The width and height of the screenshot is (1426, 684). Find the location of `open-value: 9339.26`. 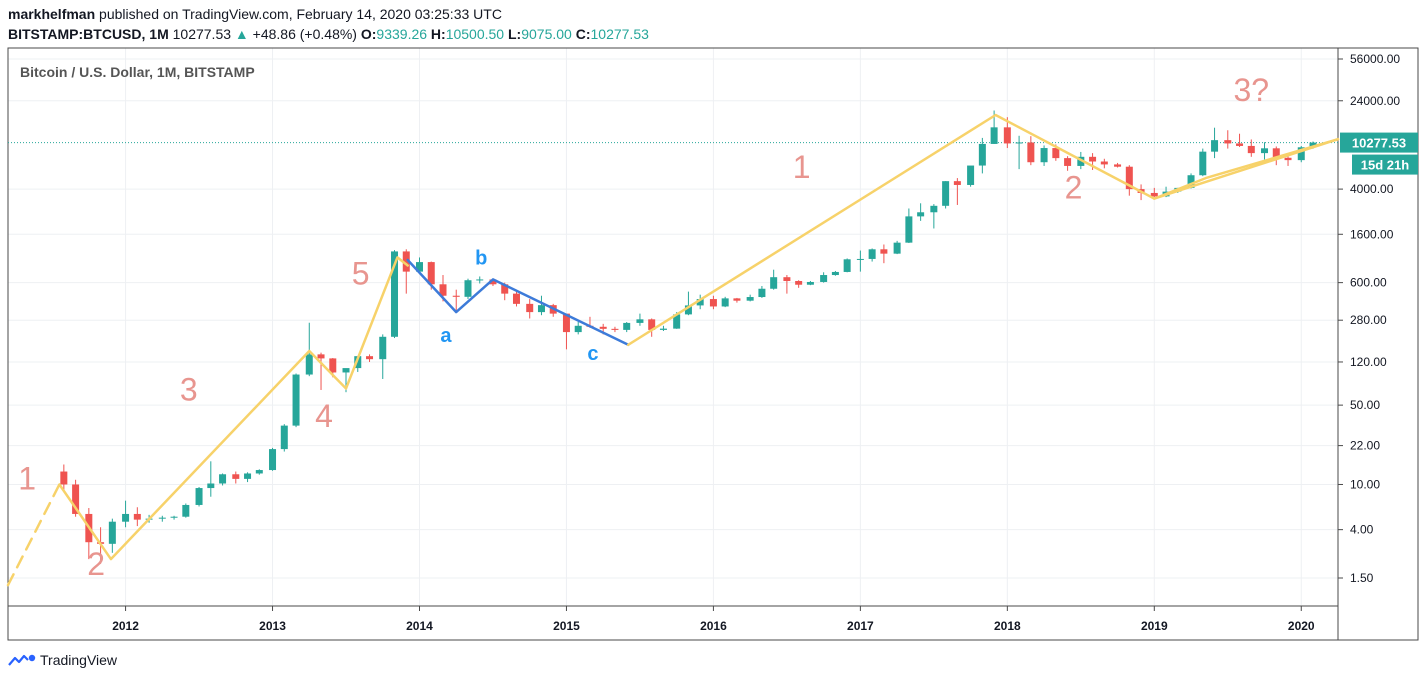

open-value: 9339.26 is located at coordinates (402, 34).